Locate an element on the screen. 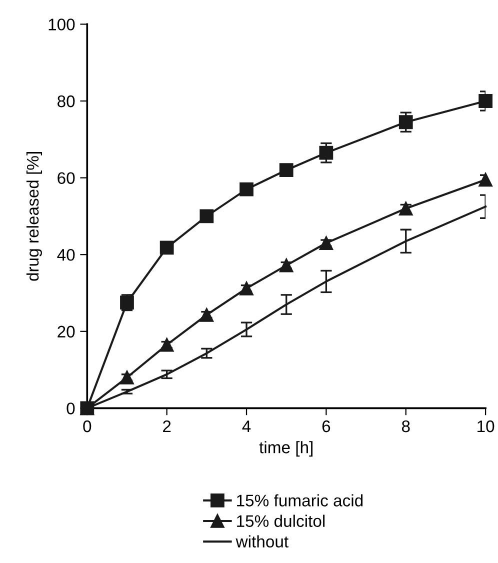  x-tick-label: 2 is located at coordinates (167, 426).